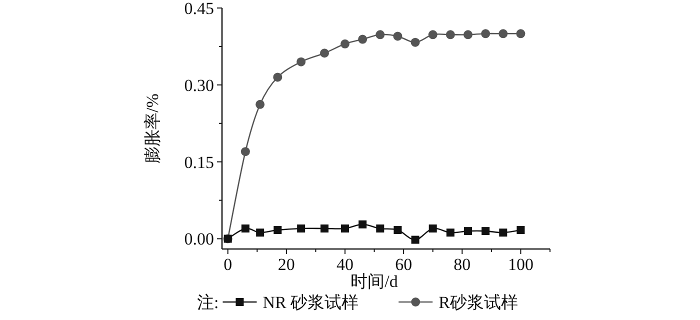 The image size is (700, 320). I want to click on x-tick-label: 100, so click(521, 264).